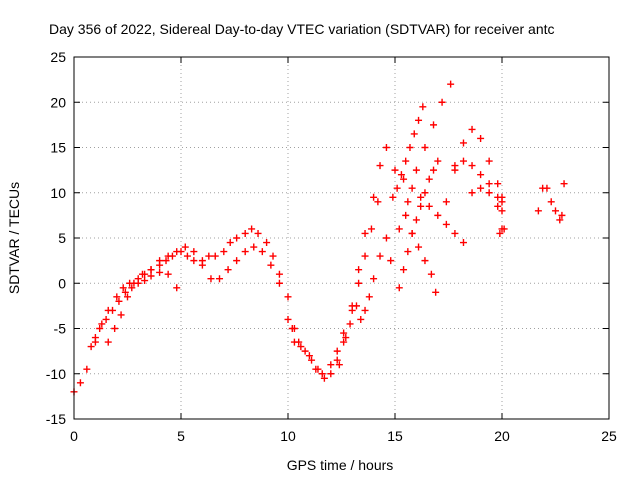  What do you see at coordinates (408, 152) in the screenshot?
I see `series-streak-b` at bounding box center [408, 152].